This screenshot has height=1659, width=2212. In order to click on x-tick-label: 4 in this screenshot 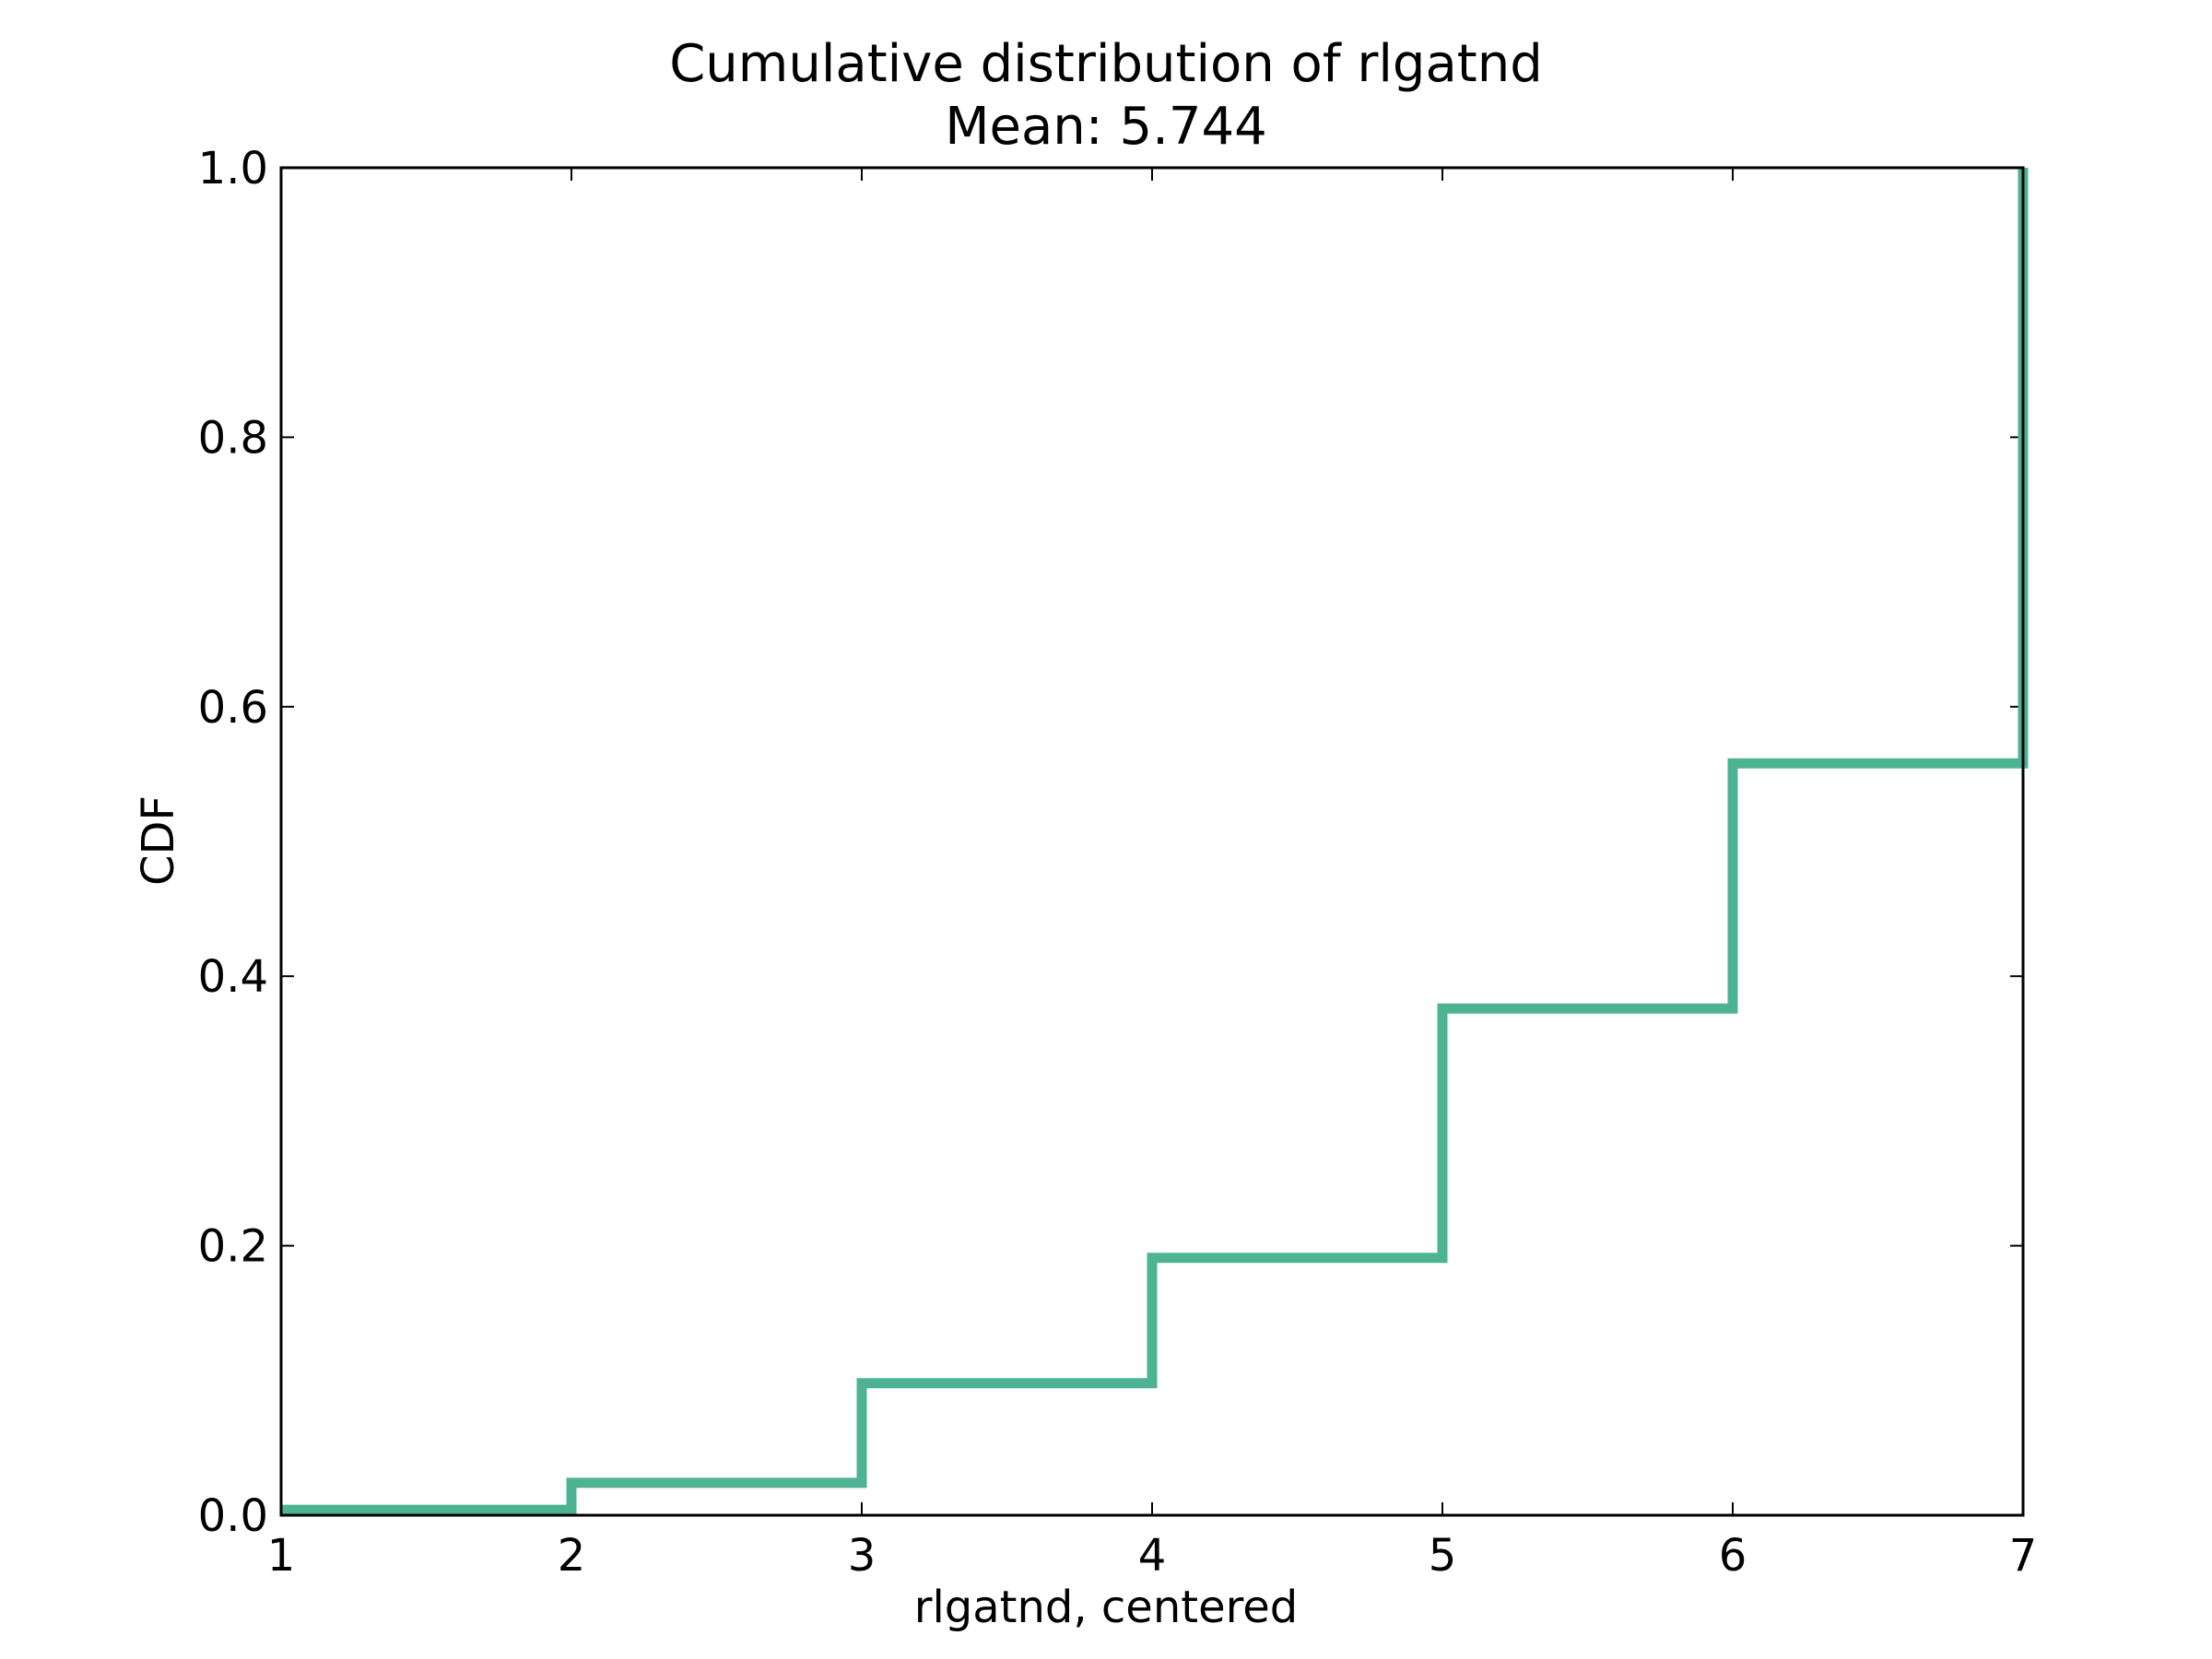, I will do `click(1152, 1556)`.